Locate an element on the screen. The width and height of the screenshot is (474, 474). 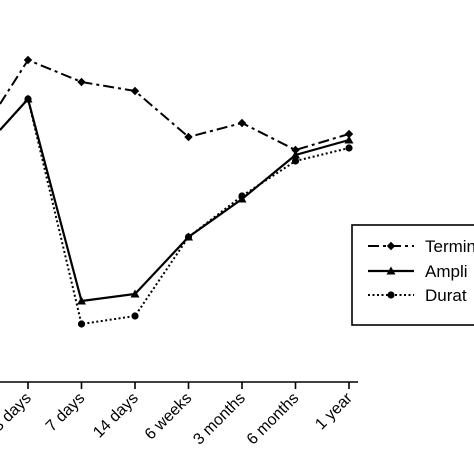
legend-box is located at coordinates (412, 275).